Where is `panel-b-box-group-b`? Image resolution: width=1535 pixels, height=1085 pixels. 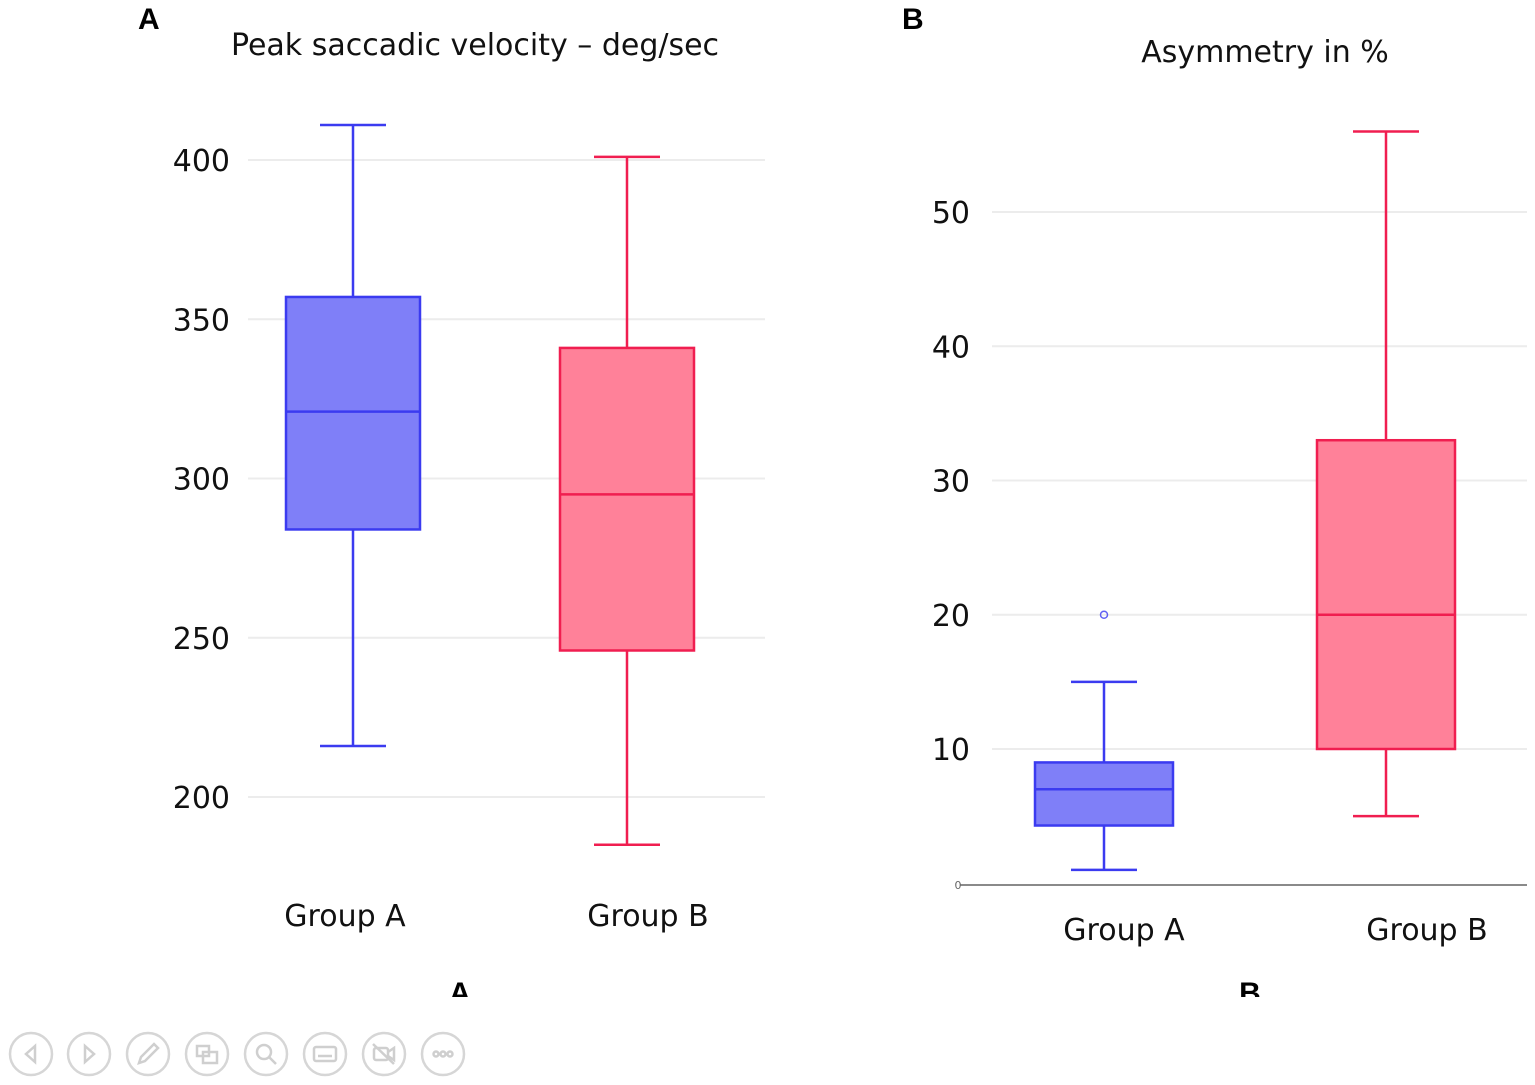
panel-b-box-group-b is located at coordinates (1386, 474).